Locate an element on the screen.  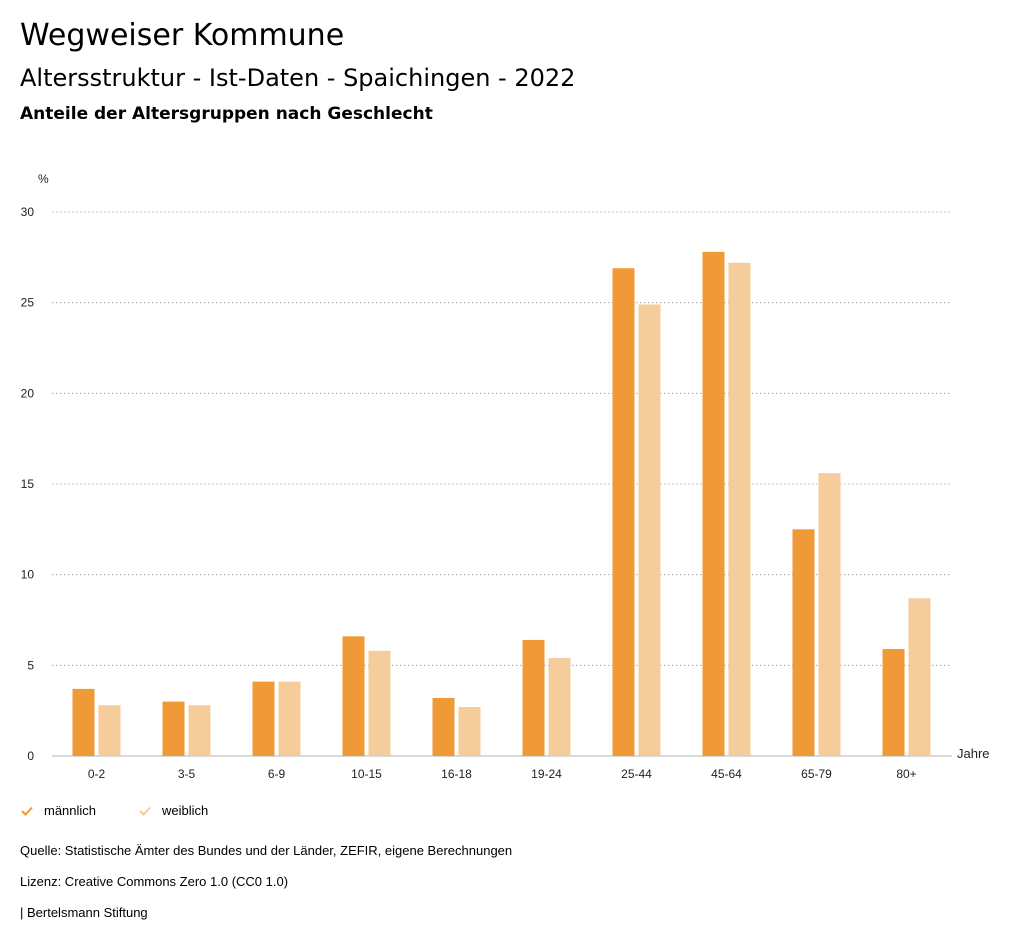
x-tick-label: 0-2 is located at coordinates (97, 774).